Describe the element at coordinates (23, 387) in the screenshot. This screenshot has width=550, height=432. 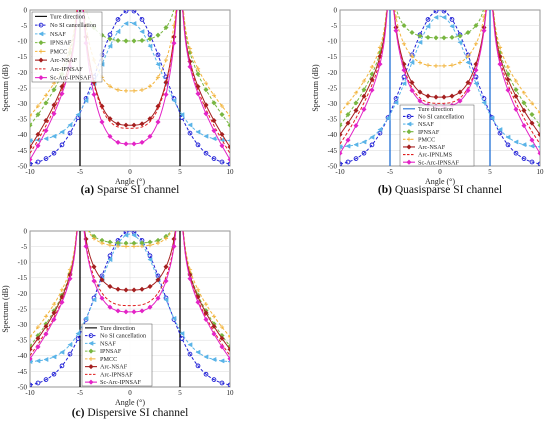
I see `y-tick-label: -50` at that location.